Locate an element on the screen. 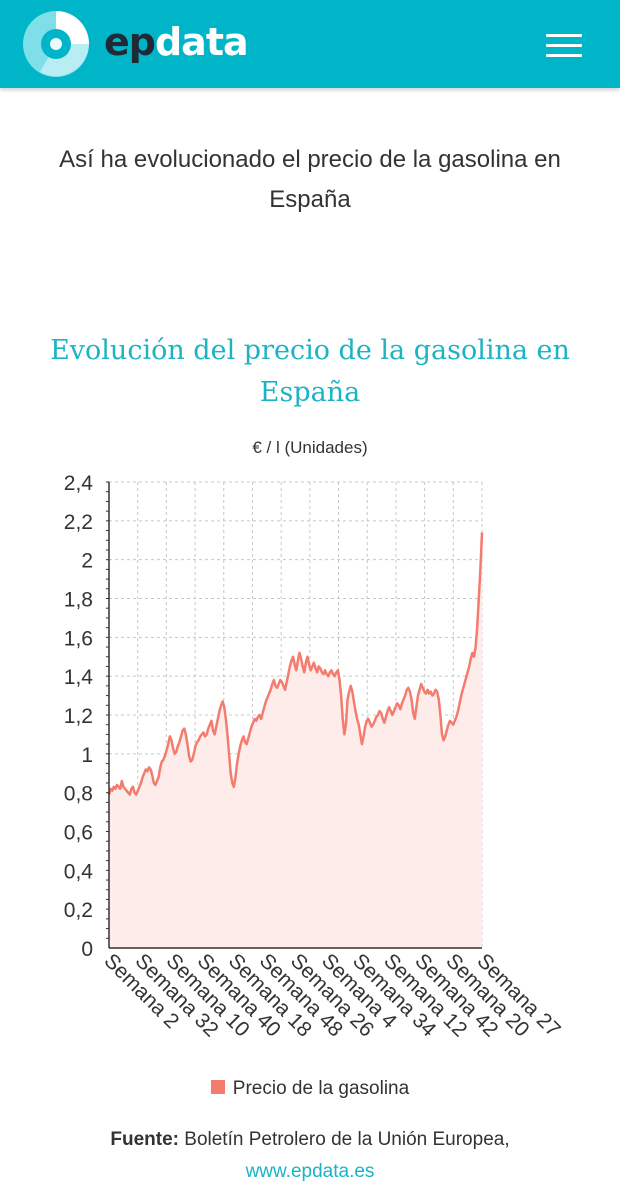  chart-legend: Precio de la gasolina is located at coordinates (310, 1089).